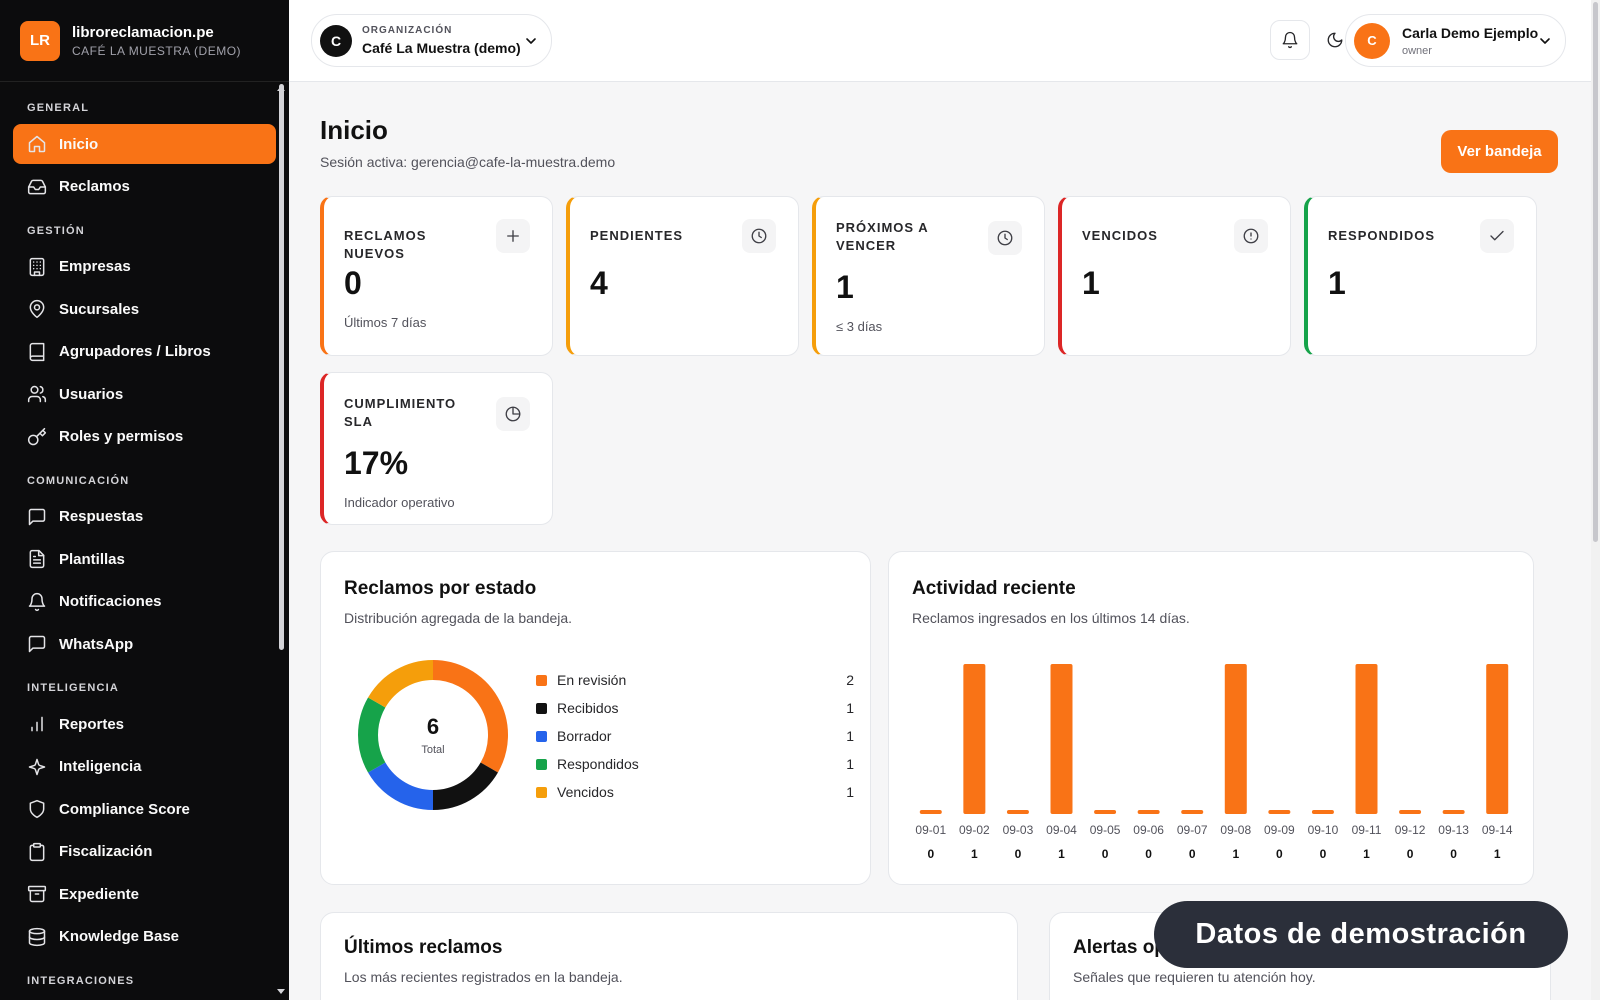 The width and height of the screenshot is (1600, 1000). I want to click on x-tick-label: 09-09, so click(1279, 830).